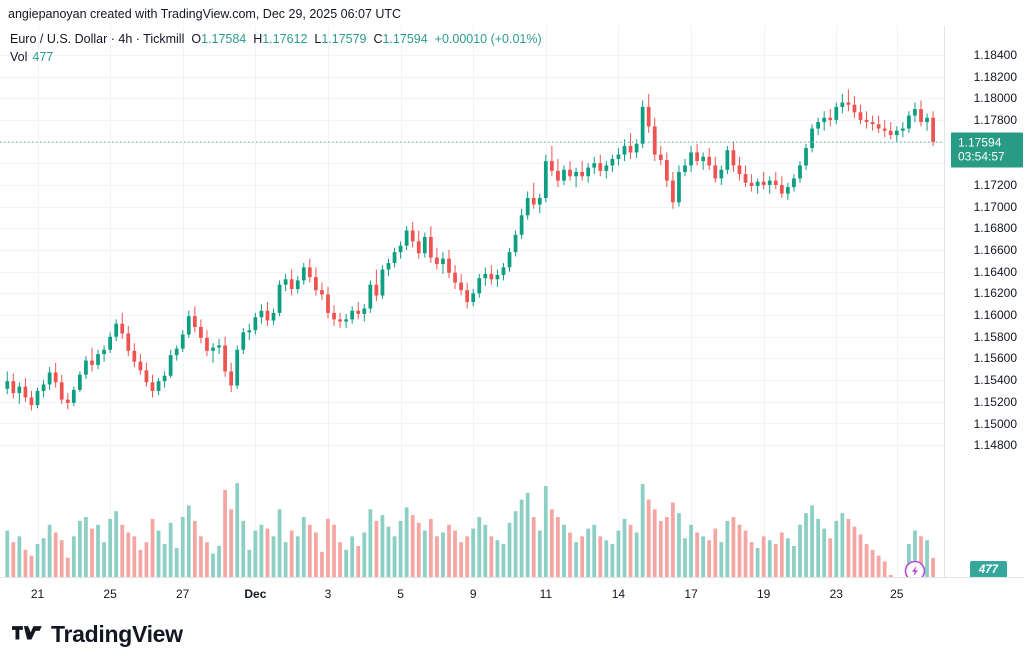 The height and width of the screenshot is (661, 1024). Describe the element at coordinates (995, 250) in the screenshot. I see `price-tick-label: 1.16600` at that location.